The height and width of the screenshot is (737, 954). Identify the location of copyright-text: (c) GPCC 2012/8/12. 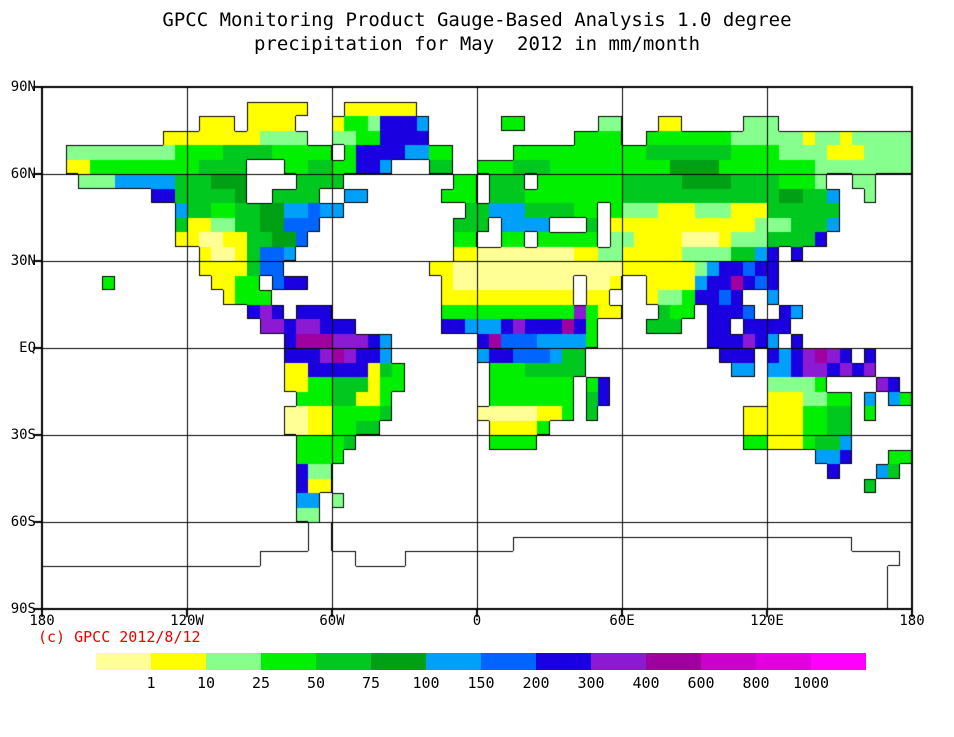
(119, 637).